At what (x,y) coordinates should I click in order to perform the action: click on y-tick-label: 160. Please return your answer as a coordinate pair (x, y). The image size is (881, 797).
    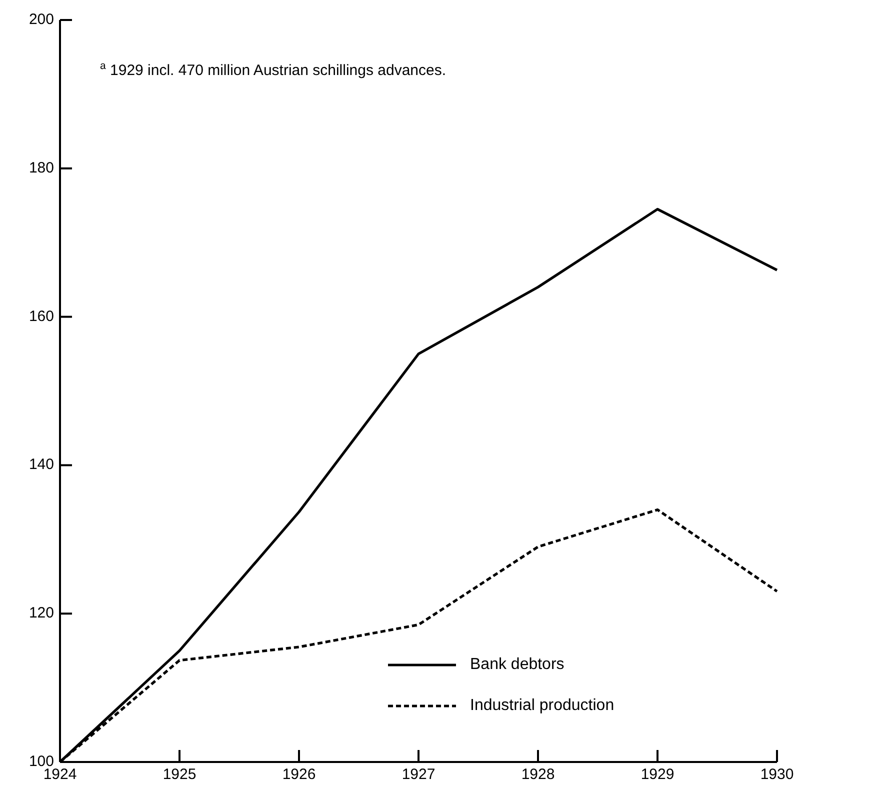
    Looking at the image, I should click on (41, 316).